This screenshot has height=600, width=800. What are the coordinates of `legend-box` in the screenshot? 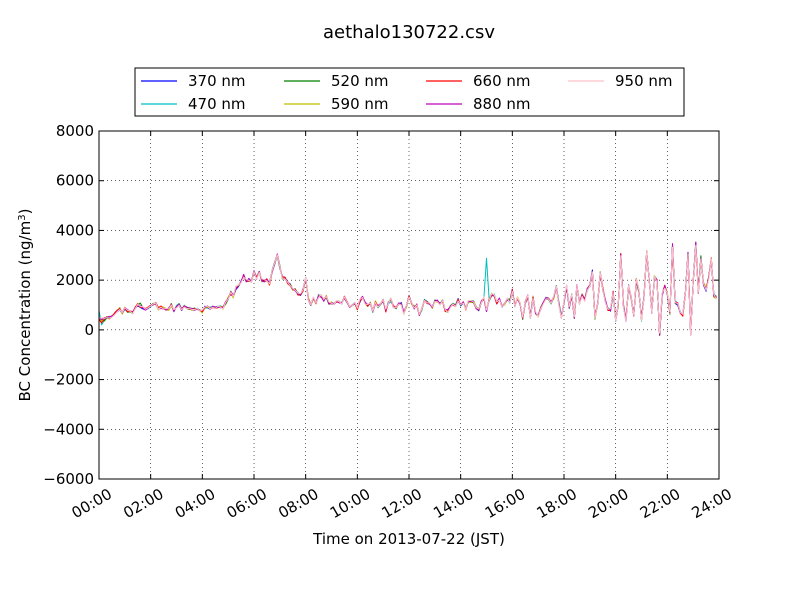 It's located at (409, 92).